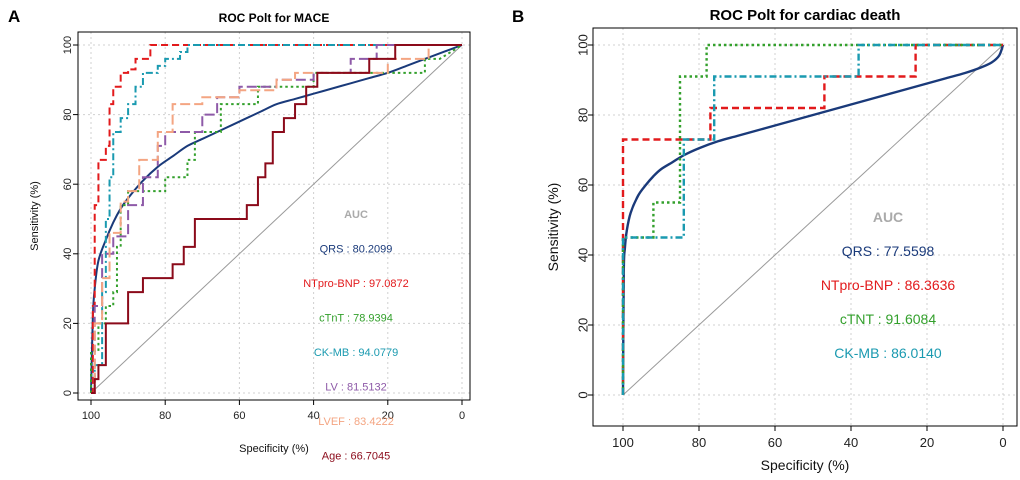 This screenshot has width=1020, height=480. I want to click on panel-a-ytick-label: 80, so click(68, 114).